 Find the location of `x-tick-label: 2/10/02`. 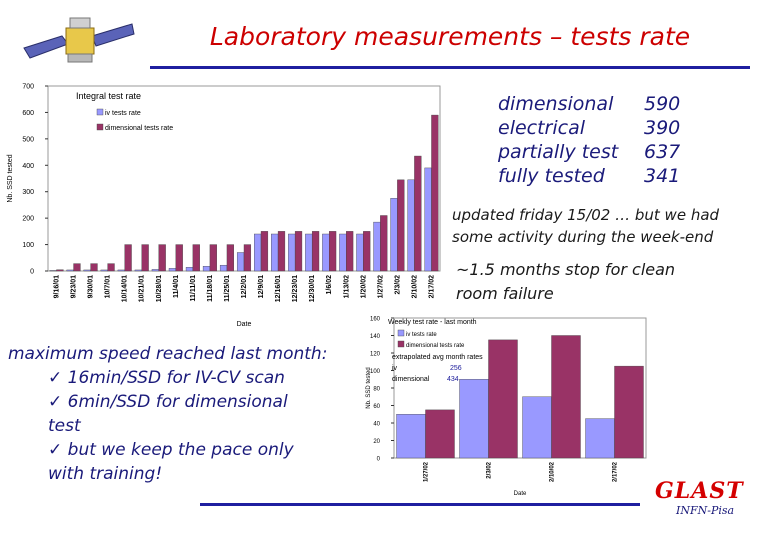

x-tick-label: 2/10/02 is located at coordinates (553, 471).